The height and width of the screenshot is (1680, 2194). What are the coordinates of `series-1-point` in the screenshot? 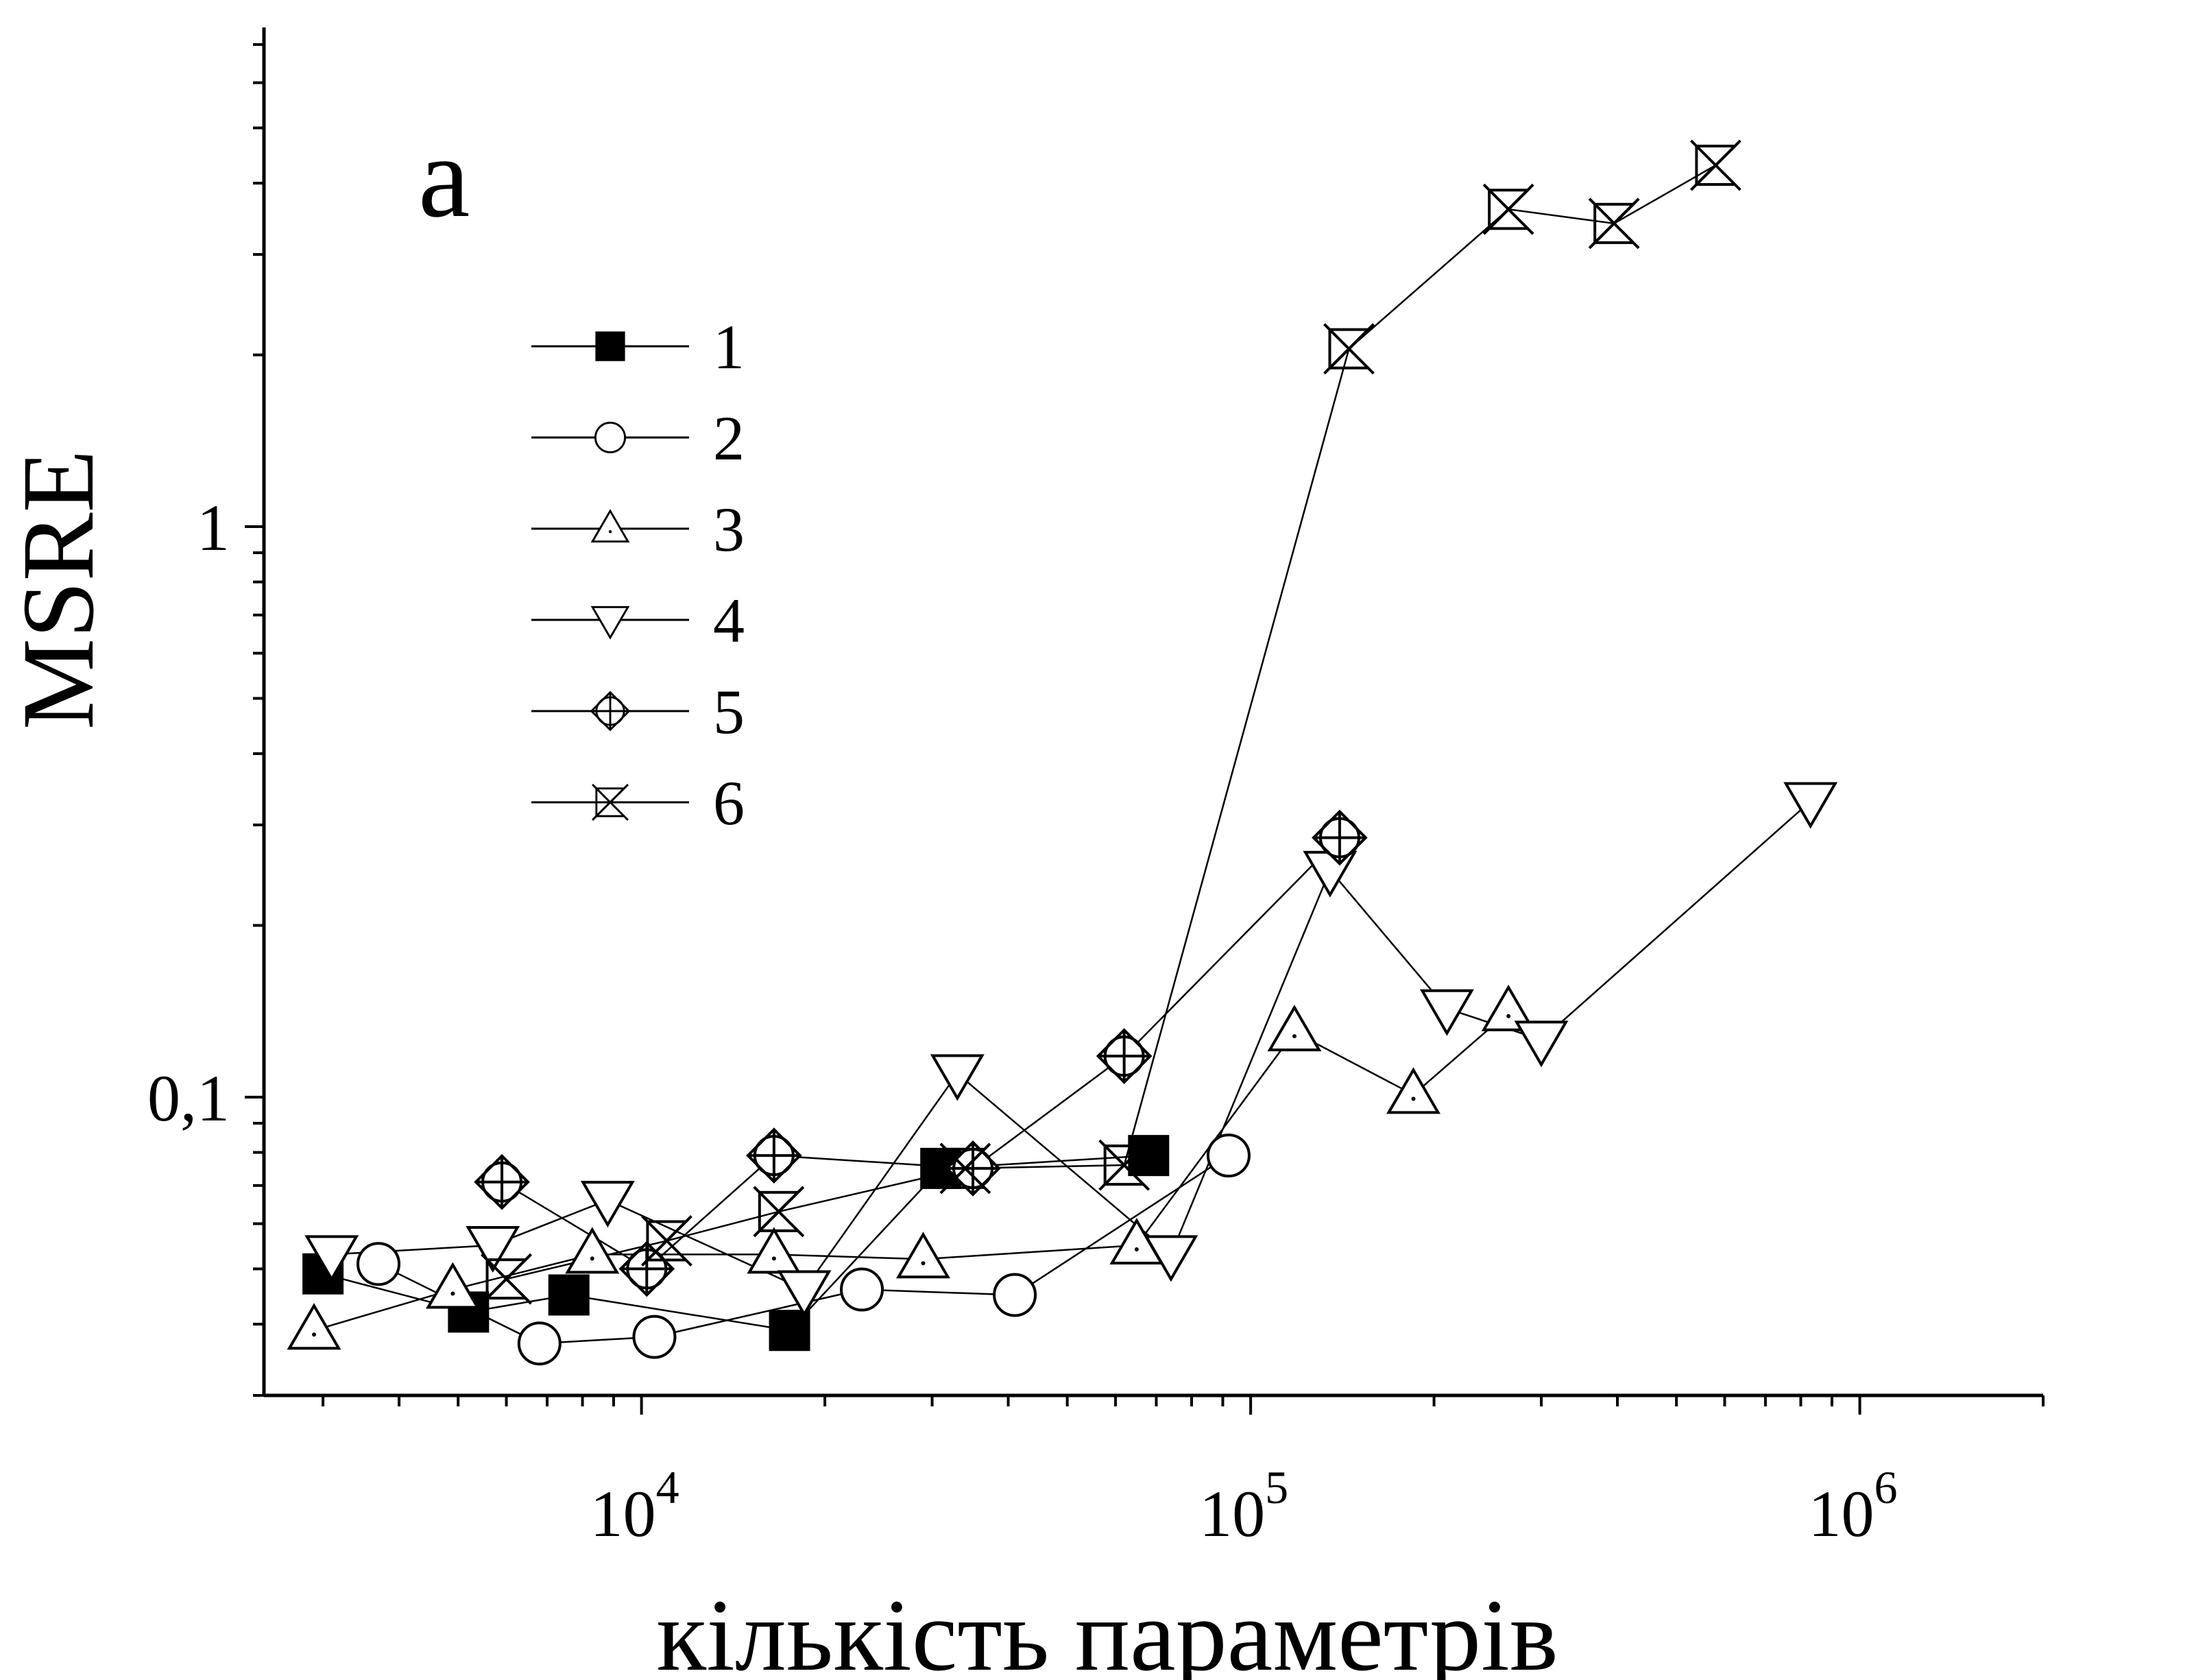 It's located at (569, 1295).